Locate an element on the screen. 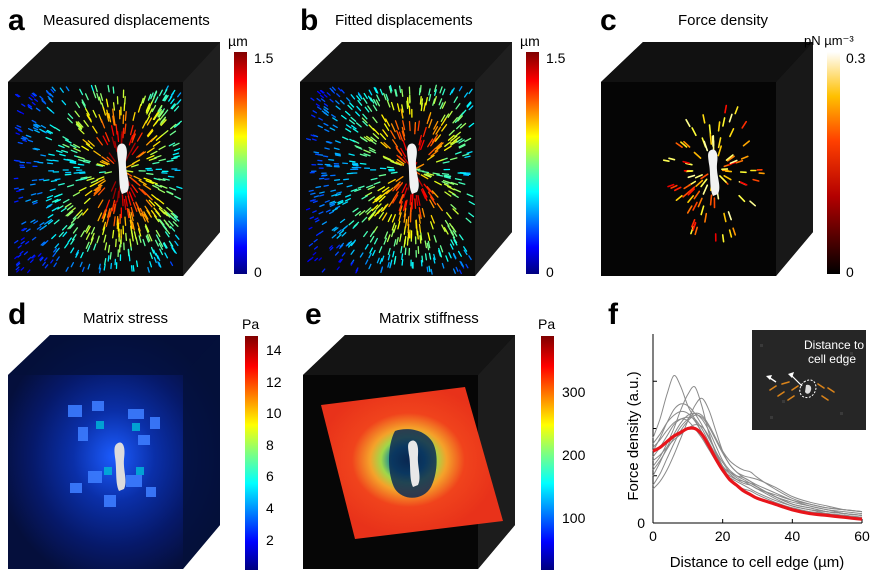 This screenshot has height=574, width=872. chart-series-line is located at coordinates (757, 462).